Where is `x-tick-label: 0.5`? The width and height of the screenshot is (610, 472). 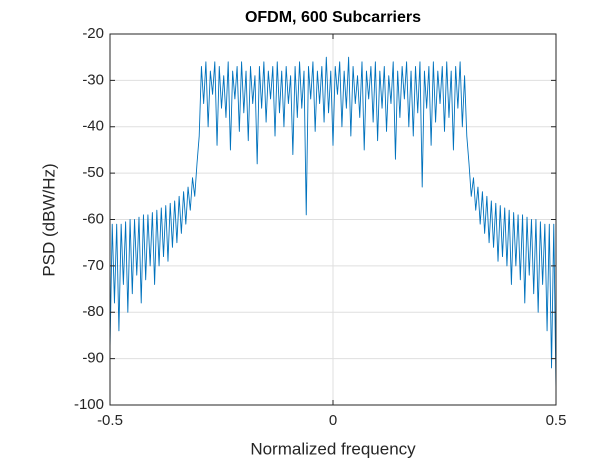 x-tick-label: 0.5 is located at coordinates (556, 420).